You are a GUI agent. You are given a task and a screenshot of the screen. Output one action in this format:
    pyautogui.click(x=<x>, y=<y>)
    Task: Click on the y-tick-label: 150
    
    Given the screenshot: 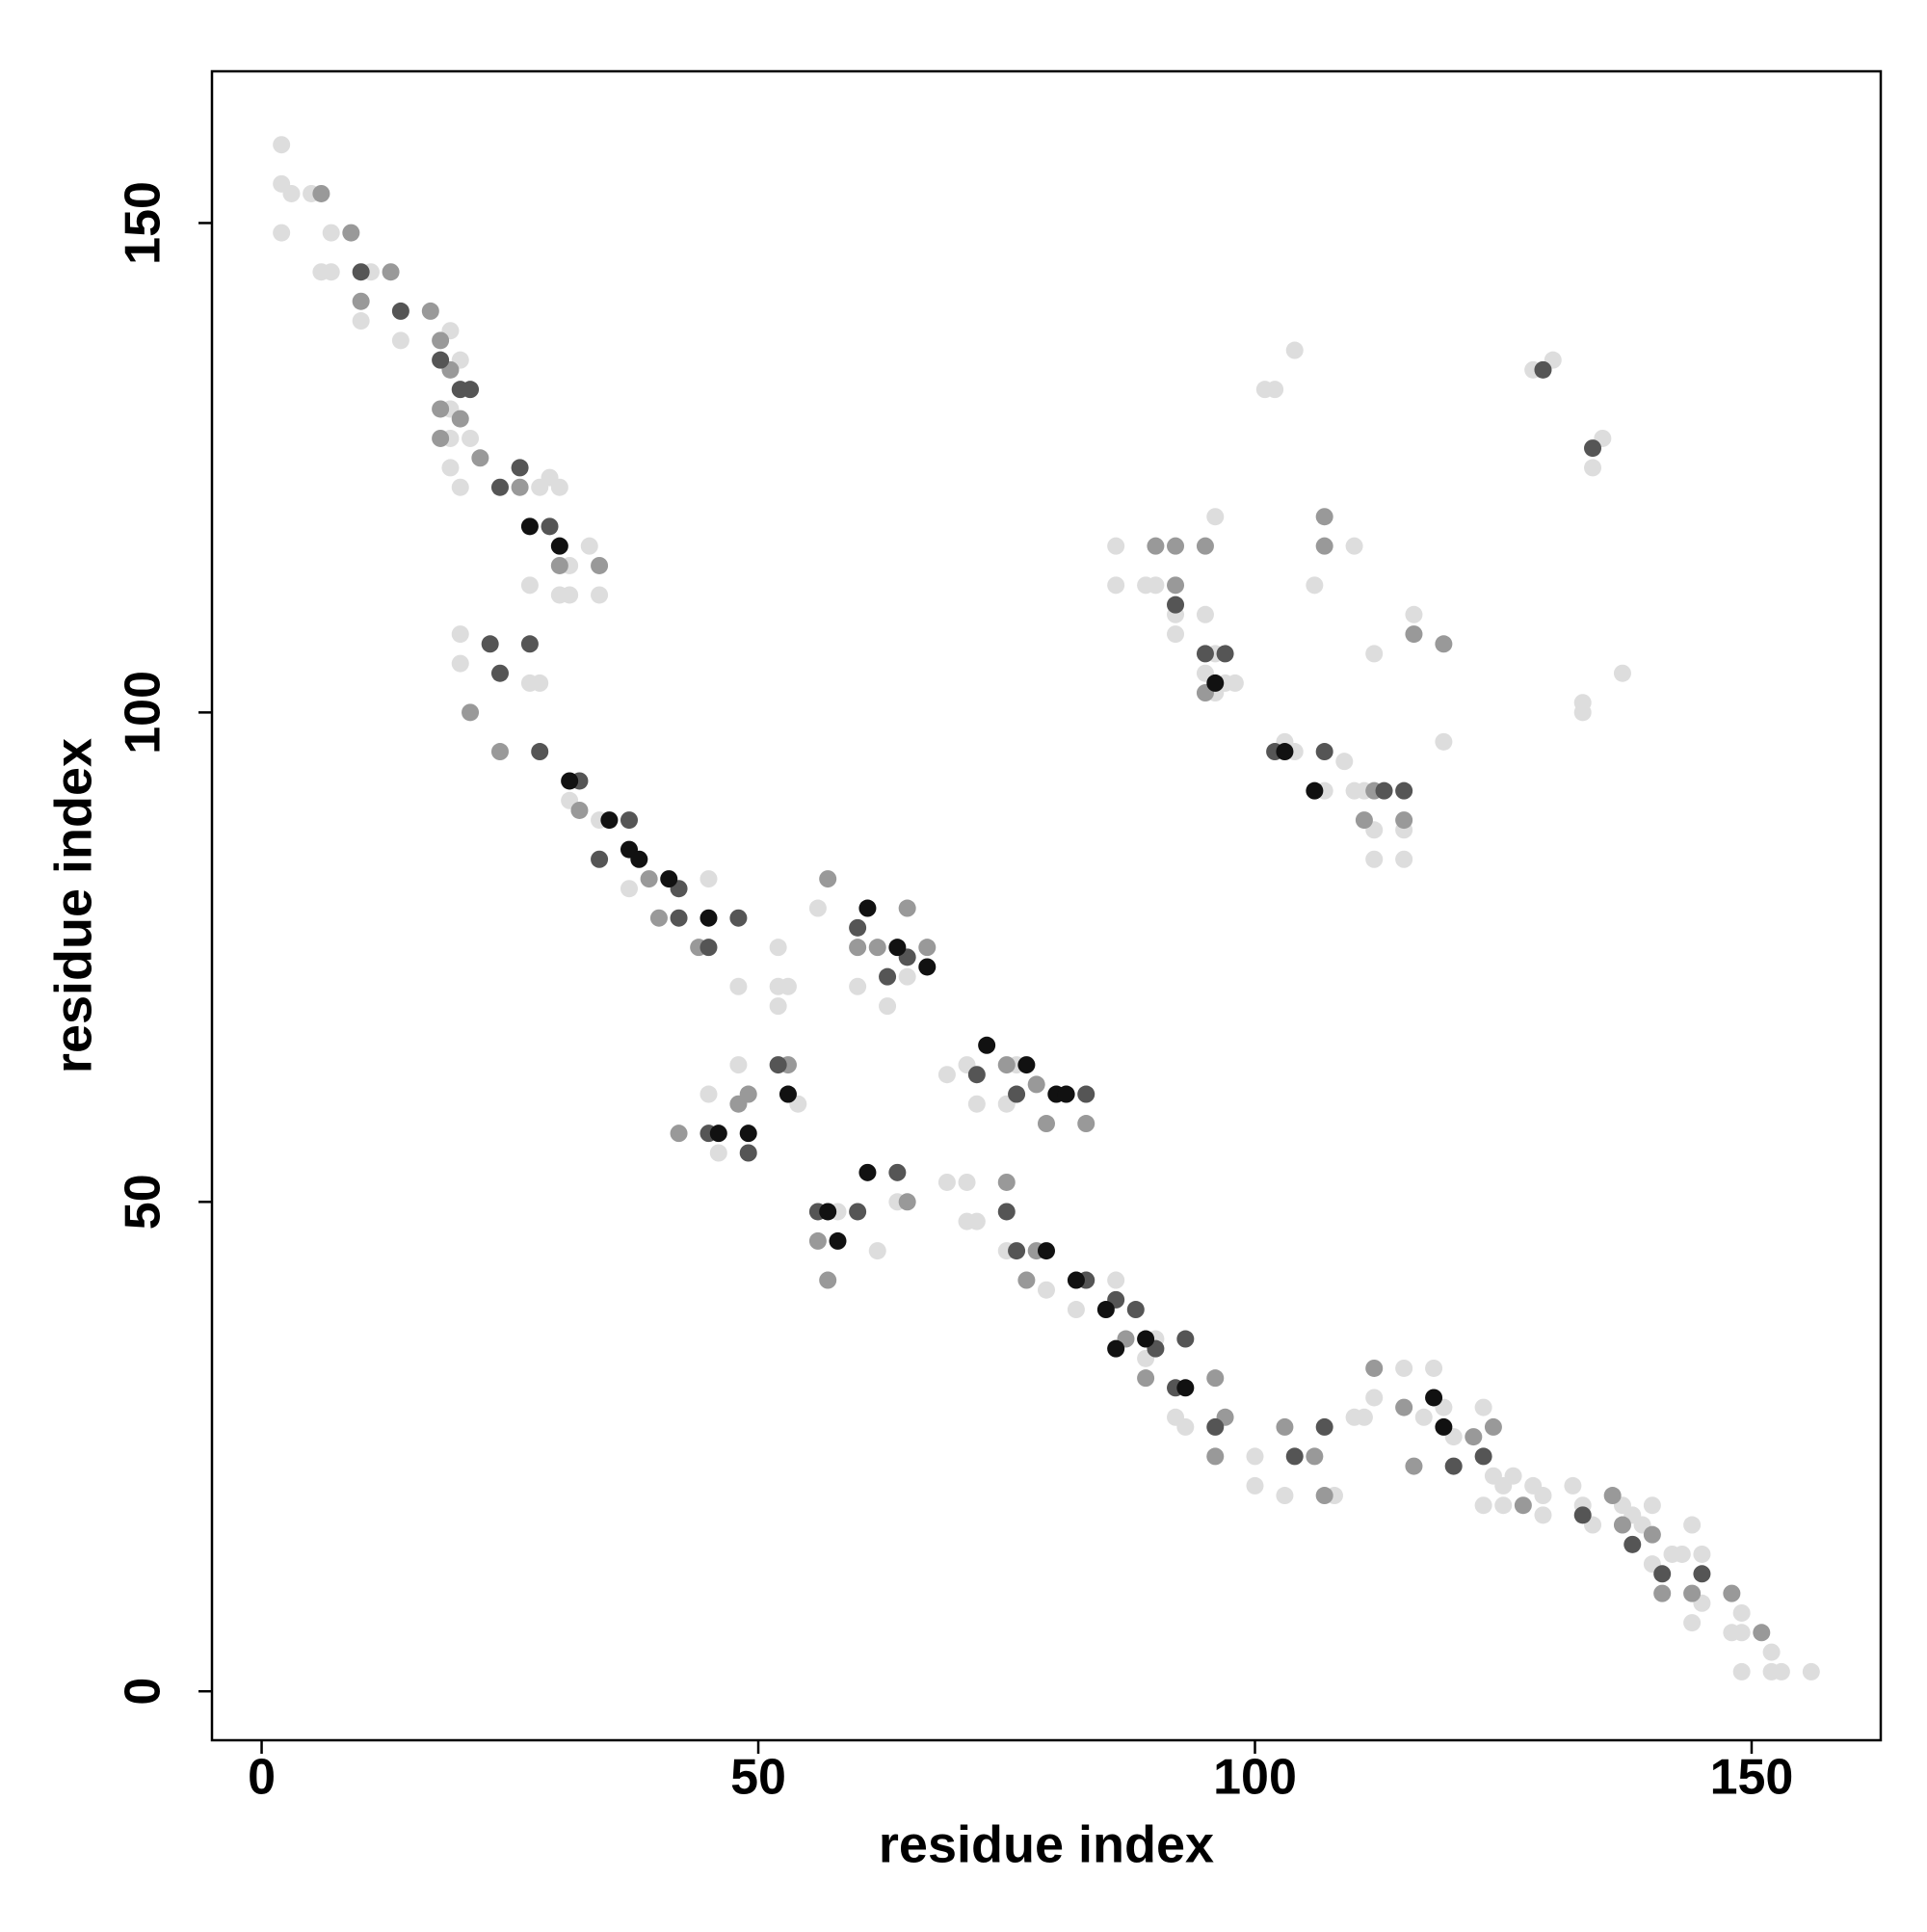 What is the action you would take?
    pyautogui.click(x=144, y=223)
    